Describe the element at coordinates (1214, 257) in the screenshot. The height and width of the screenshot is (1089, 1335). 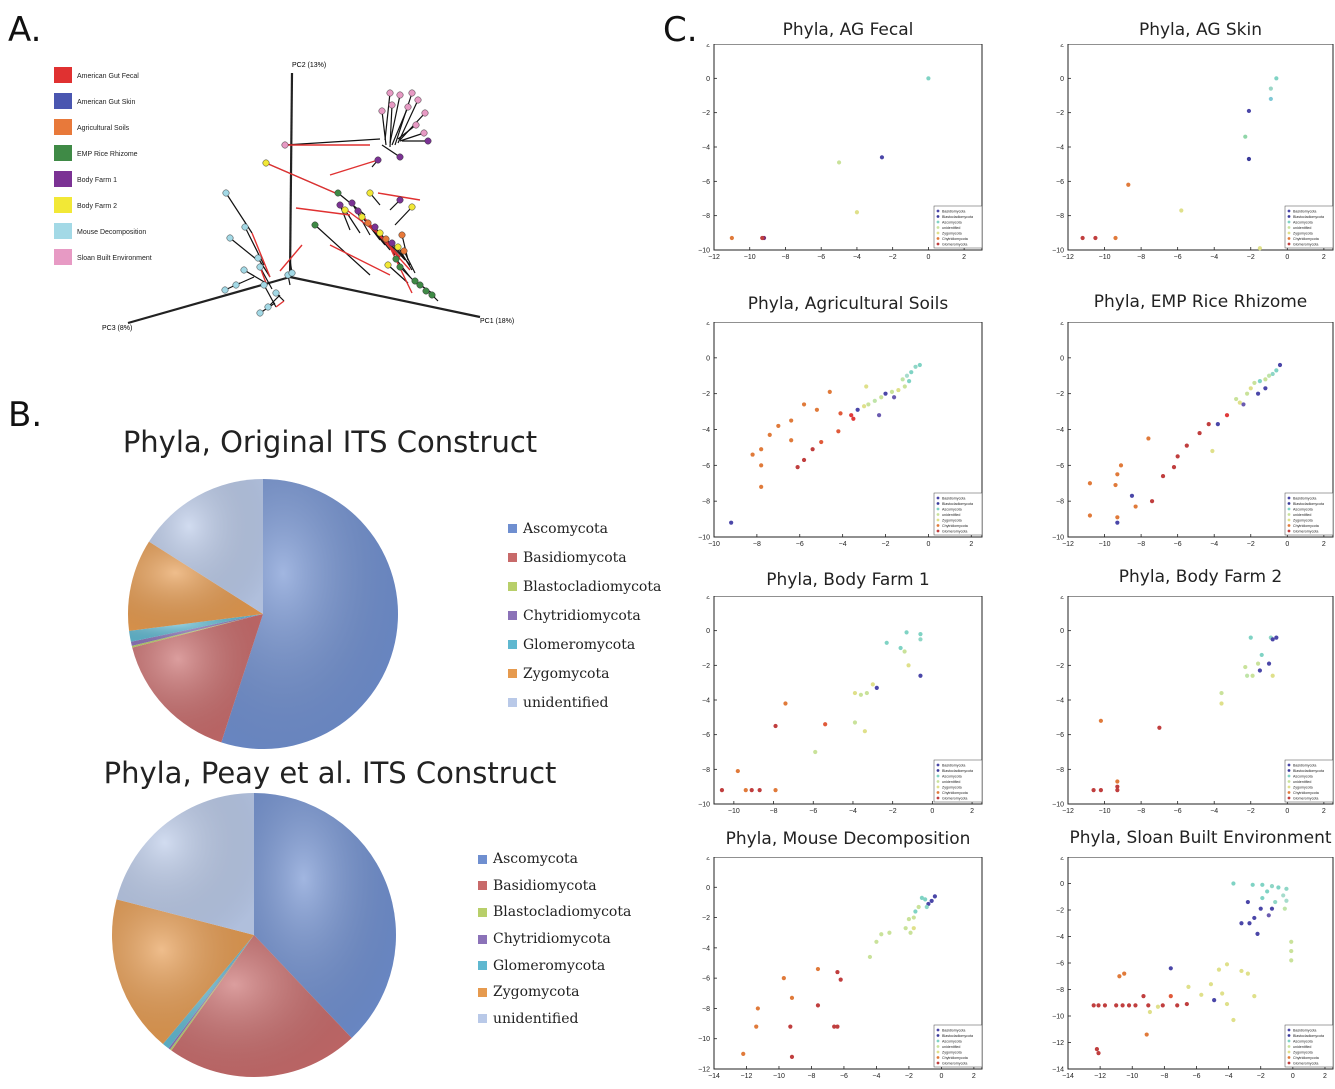
I see `x-tick-label: −4` at that location.